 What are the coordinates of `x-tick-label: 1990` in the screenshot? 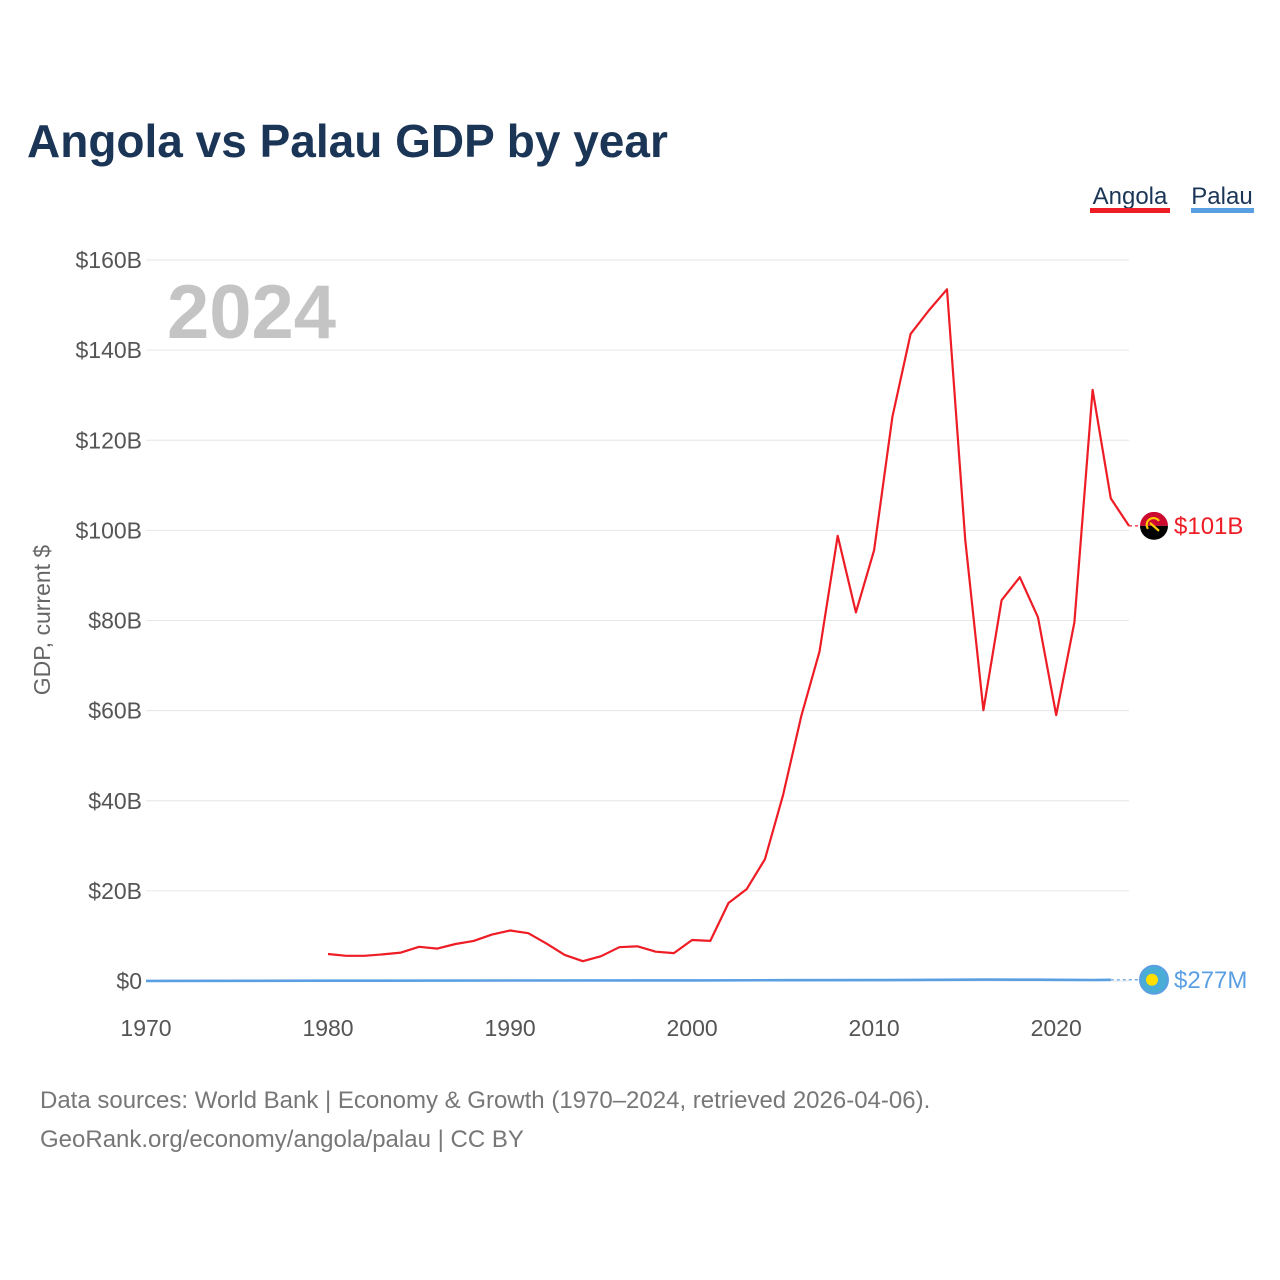 It's located at (509, 1028).